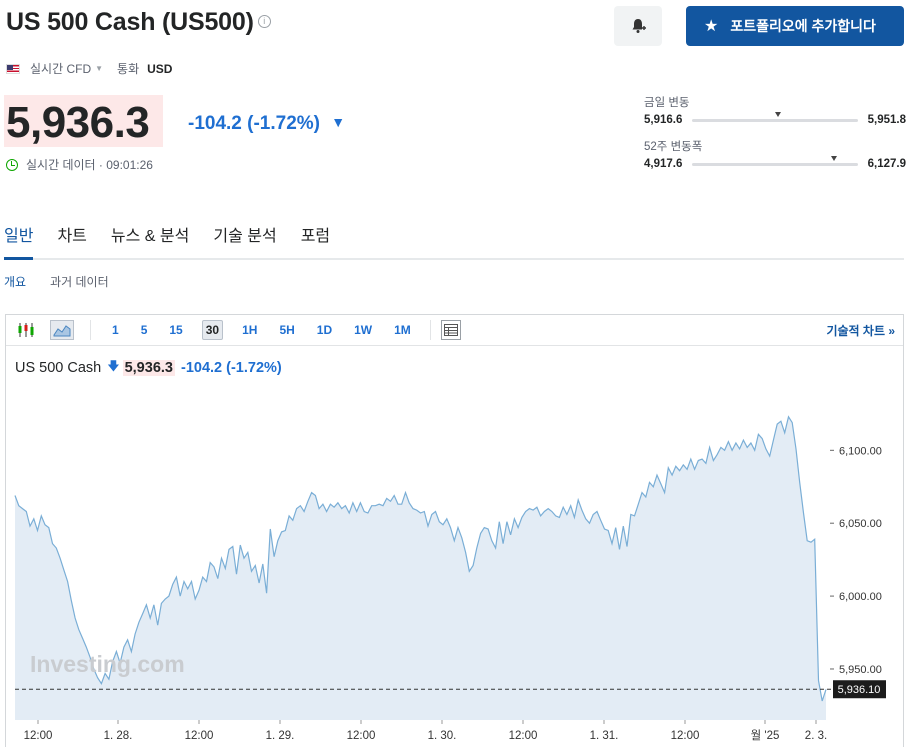 This screenshot has width=912, height=747. I want to click on price-alert-button, so click(638, 26).